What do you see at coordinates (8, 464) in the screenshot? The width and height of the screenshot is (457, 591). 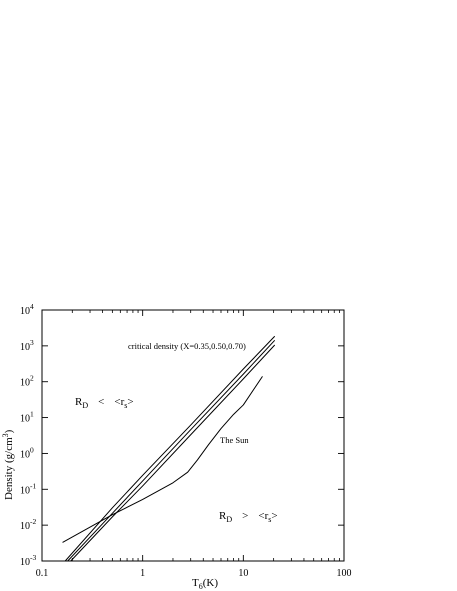 I see `y-axis-label: Density (g/cm3)` at bounding box center [8, 464].